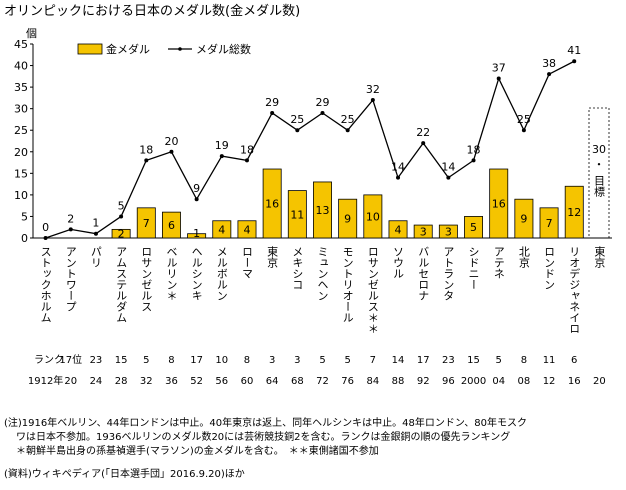  What do you see at coordinates (448, 167) in the screenshot?
I see `total-point-label: 14` at bounding box center [448, 167].